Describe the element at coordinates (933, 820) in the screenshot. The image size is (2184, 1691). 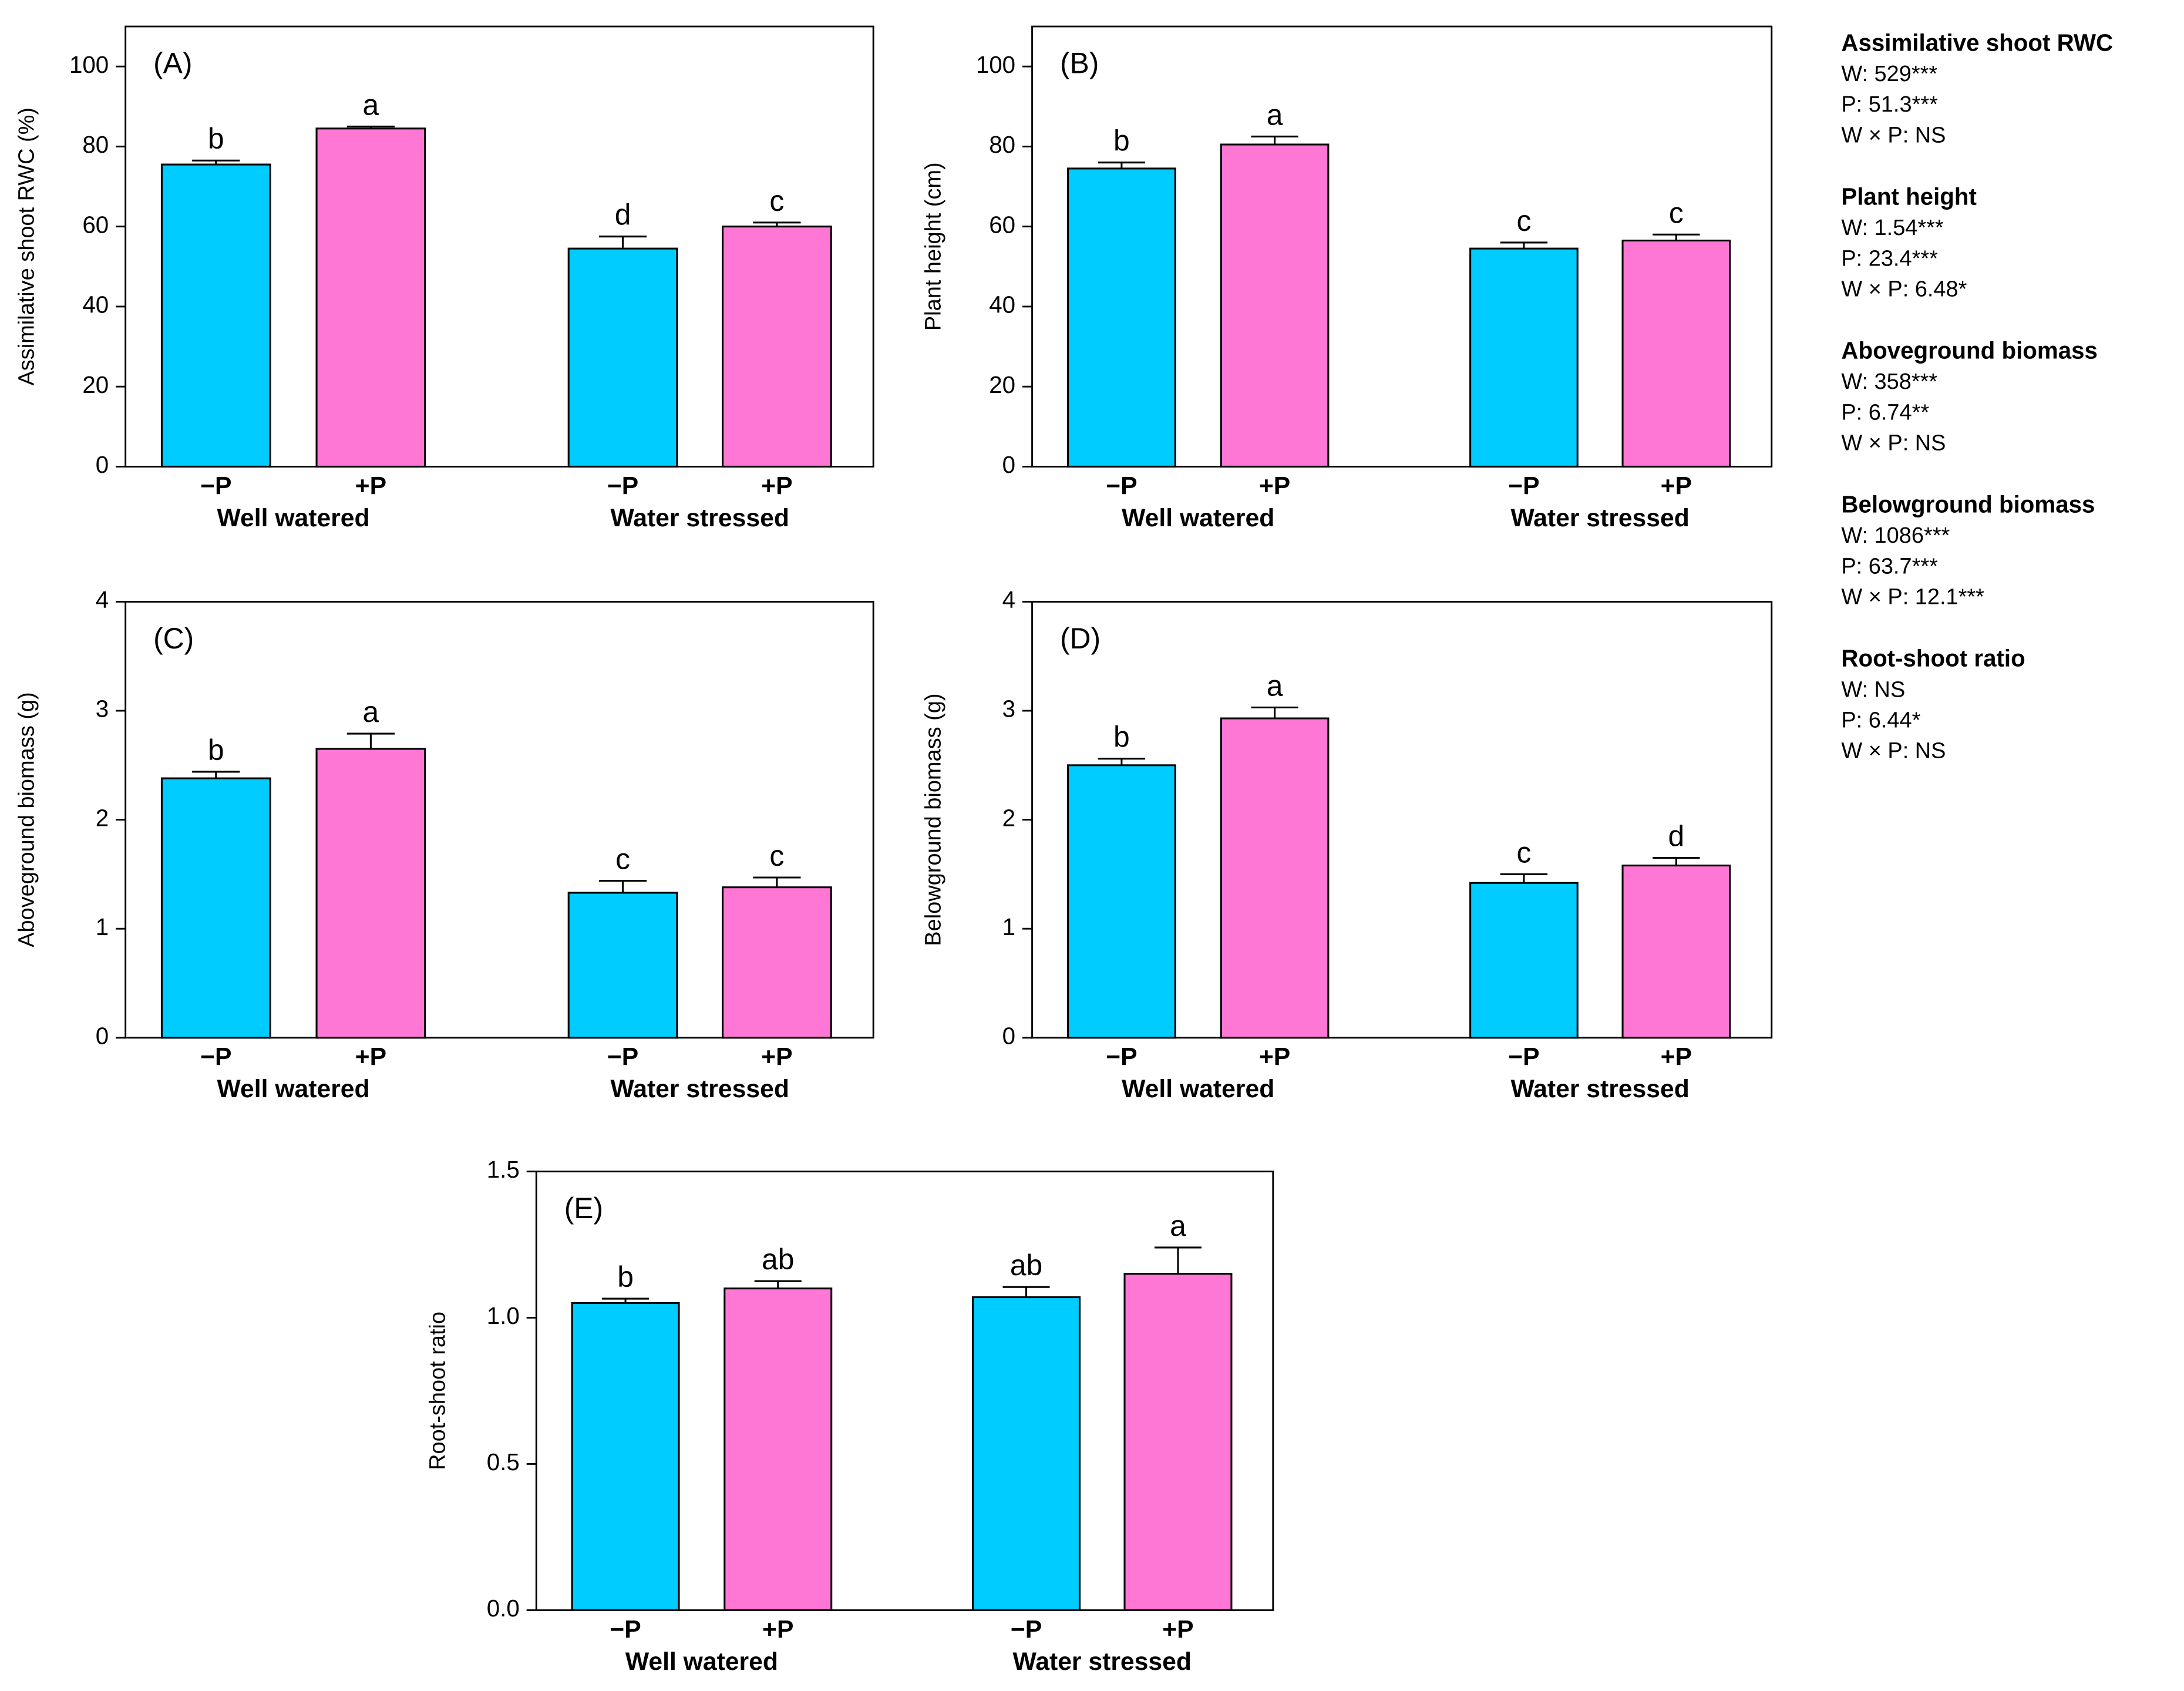
I see `y-axis-label: Belowground biomass (g)` at that location.